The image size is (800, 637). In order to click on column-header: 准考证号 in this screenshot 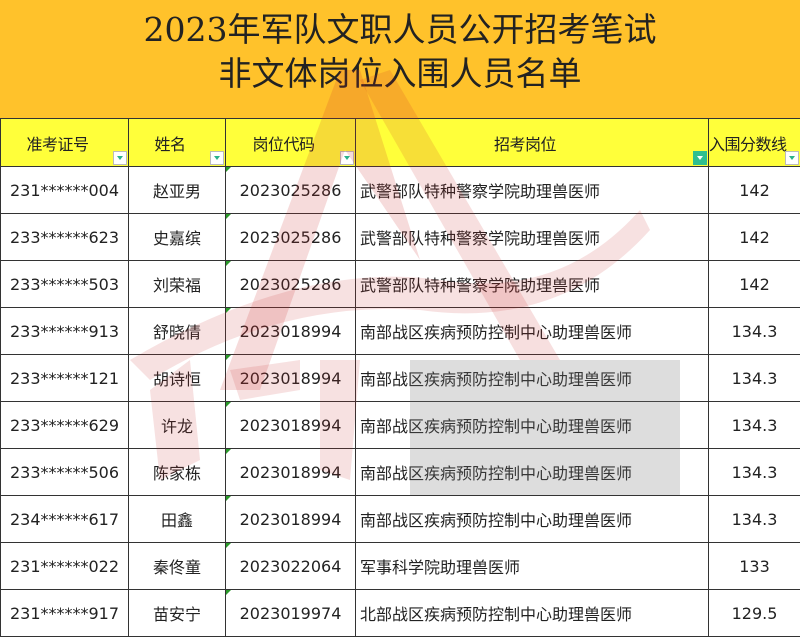, I will do `click(65, 143)`.